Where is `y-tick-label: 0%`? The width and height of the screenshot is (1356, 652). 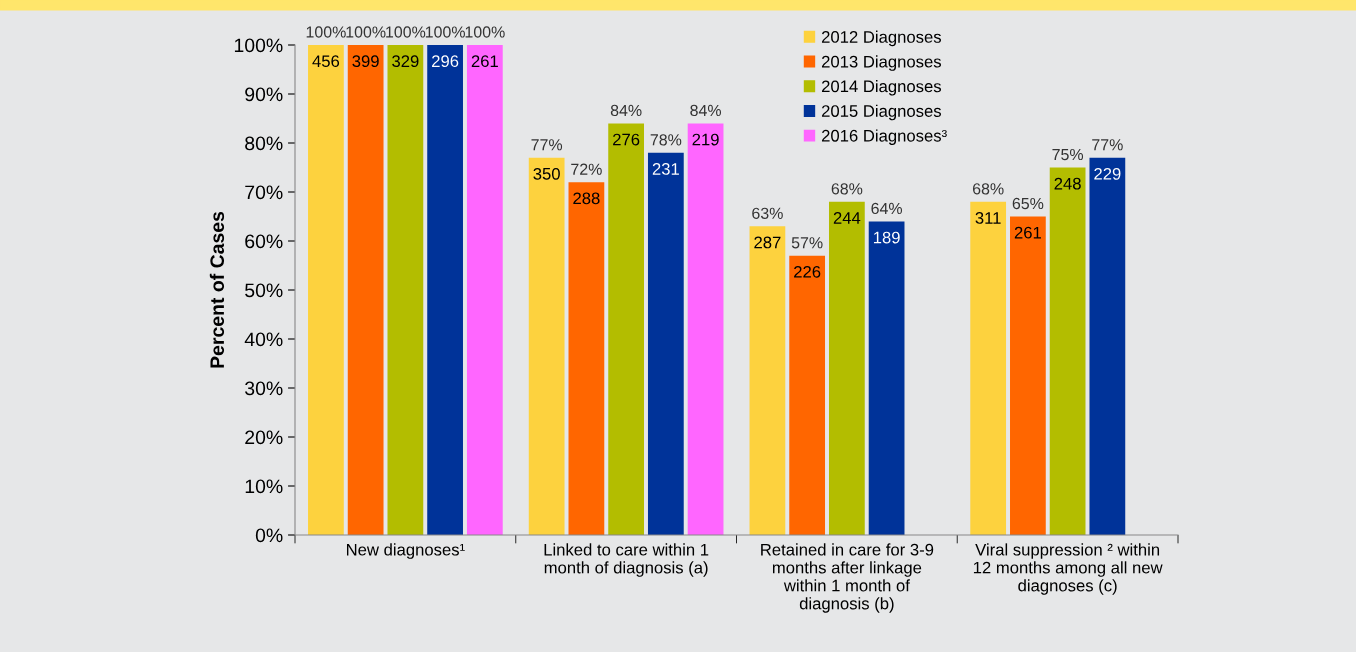 y-tick-label: 0% is located at coordinates (269, 535).